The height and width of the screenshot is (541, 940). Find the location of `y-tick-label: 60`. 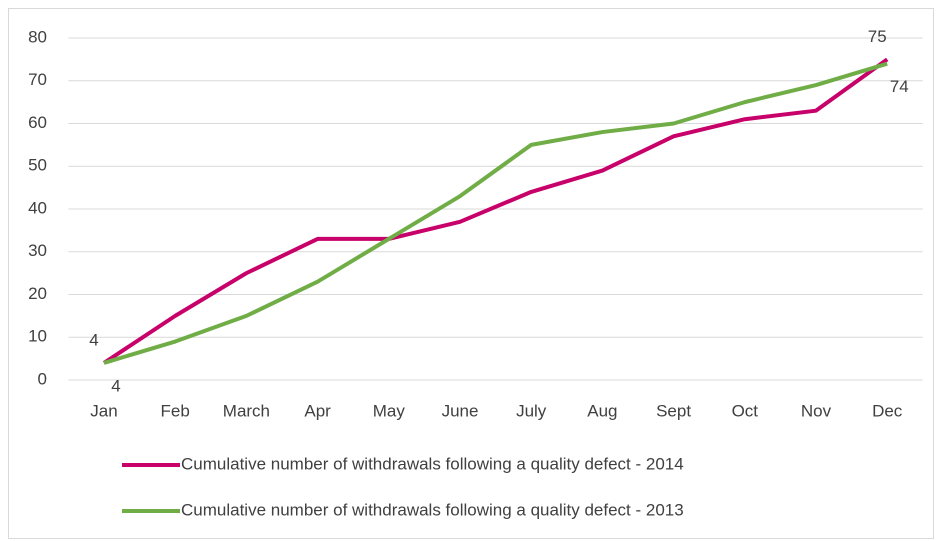

y-tick-label: 60 is located at coordinates (37, 122).